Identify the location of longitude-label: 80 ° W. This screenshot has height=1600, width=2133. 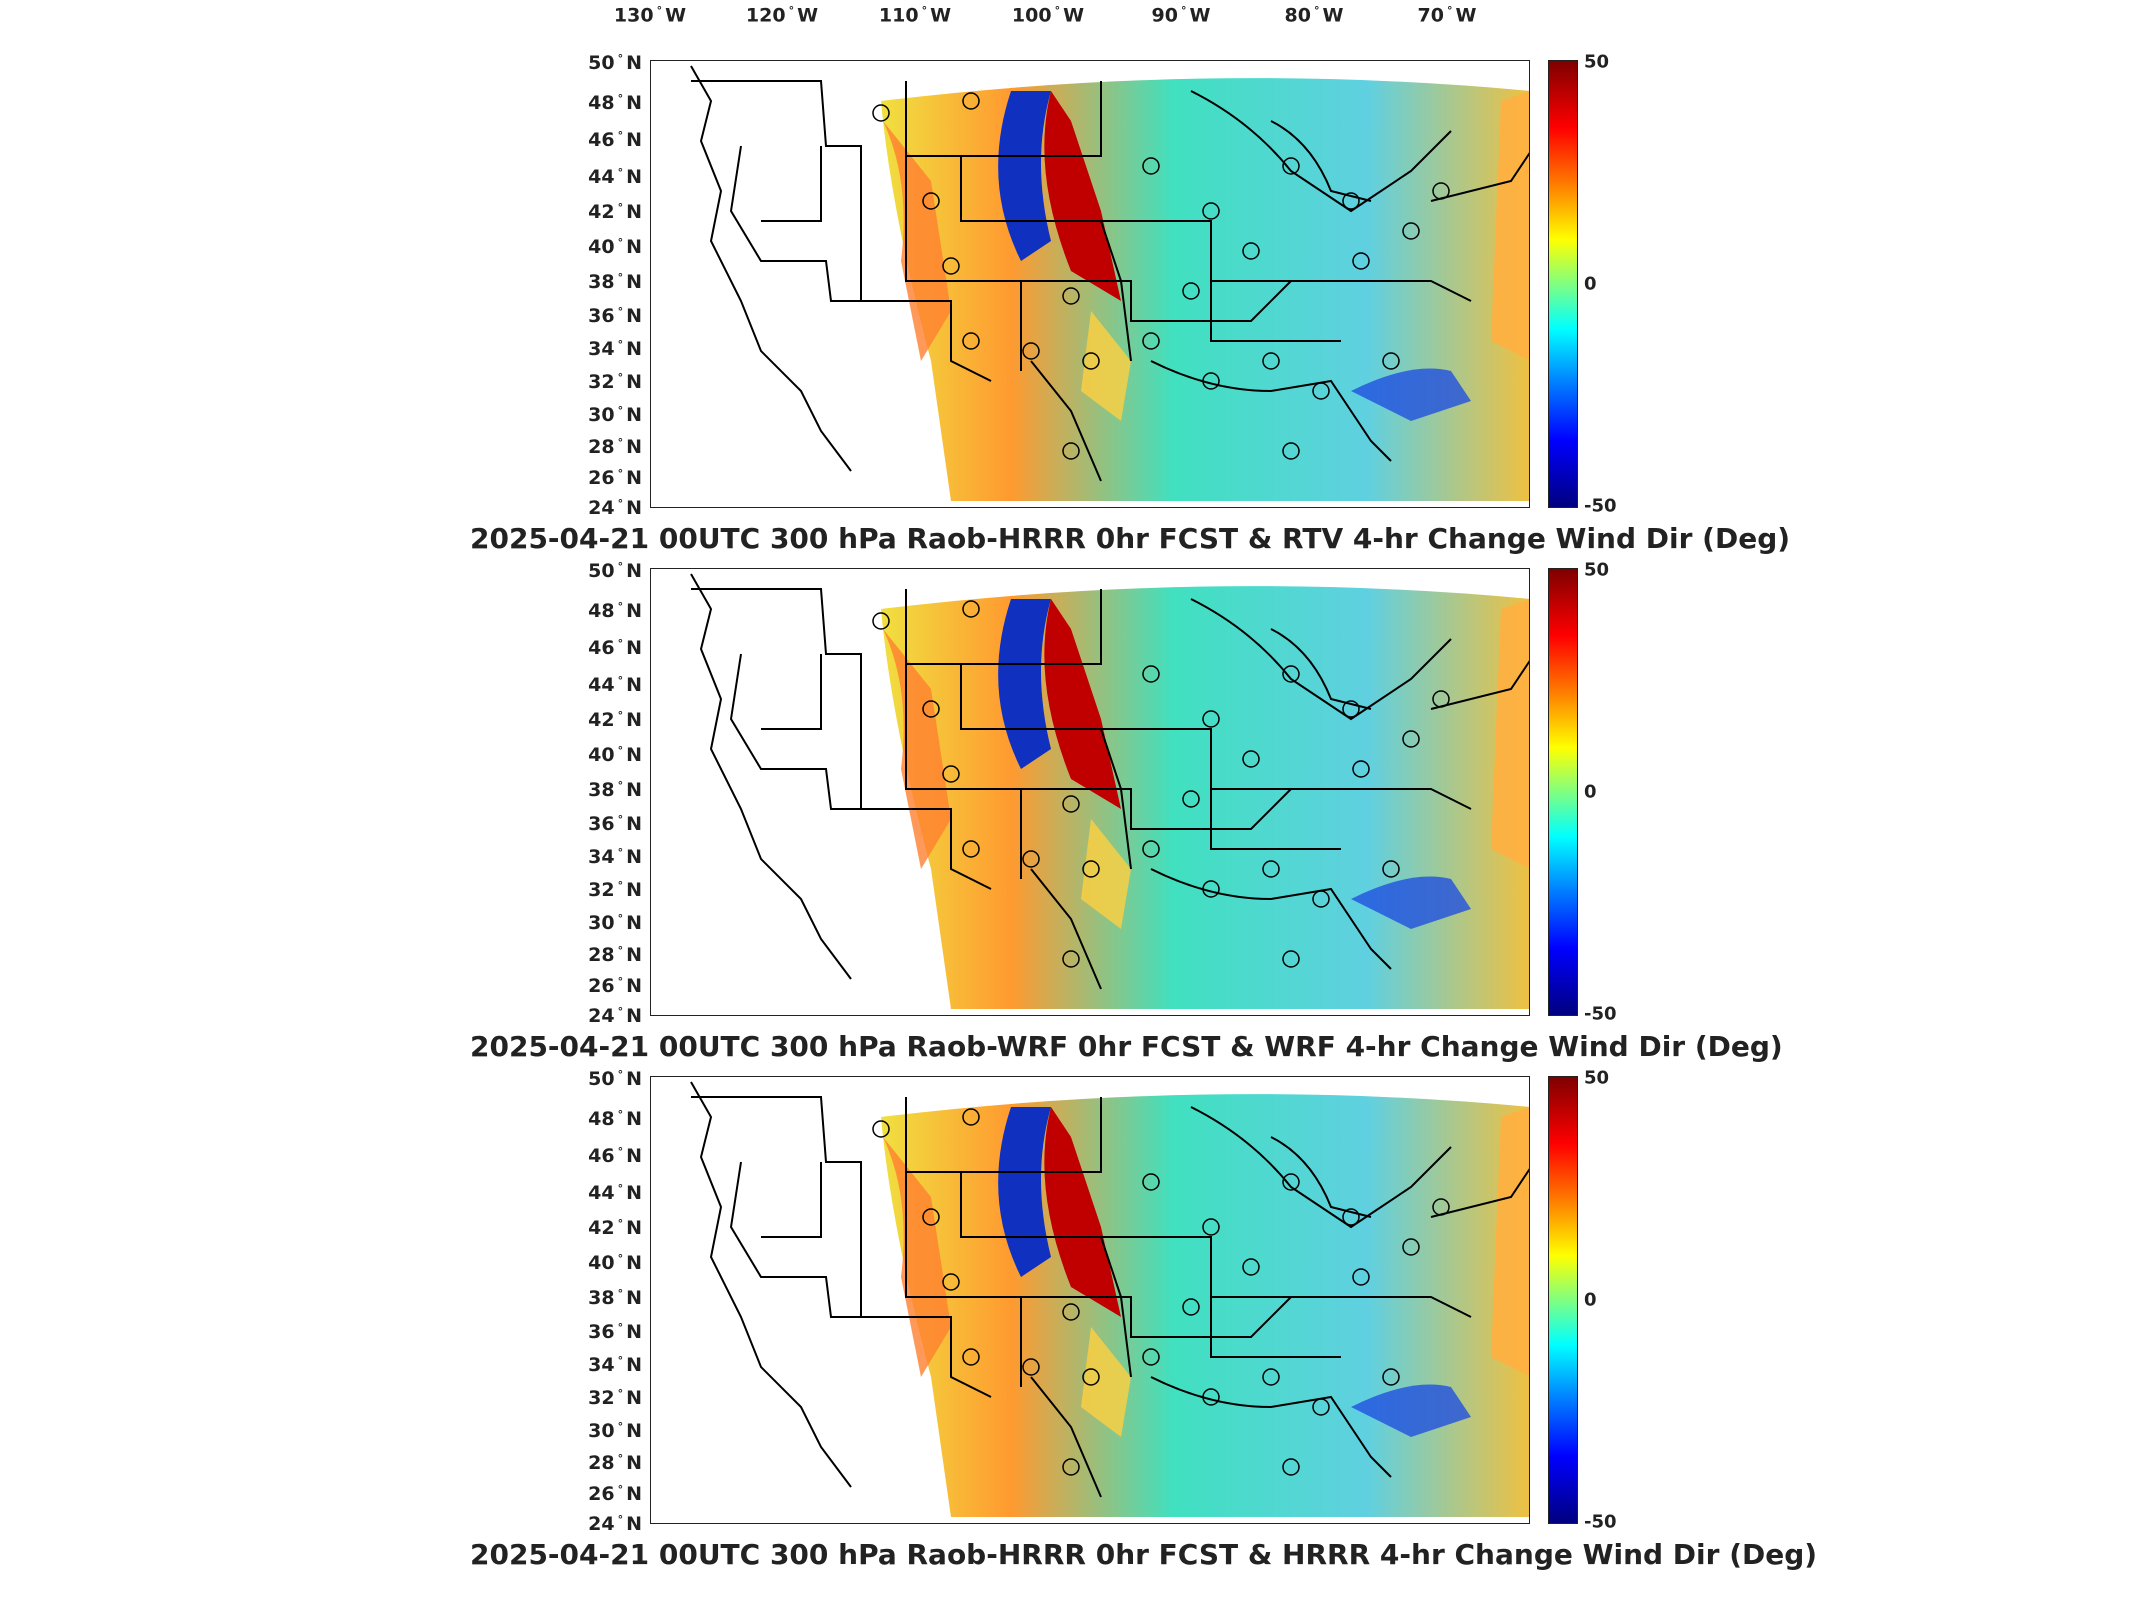
(1314, 15).